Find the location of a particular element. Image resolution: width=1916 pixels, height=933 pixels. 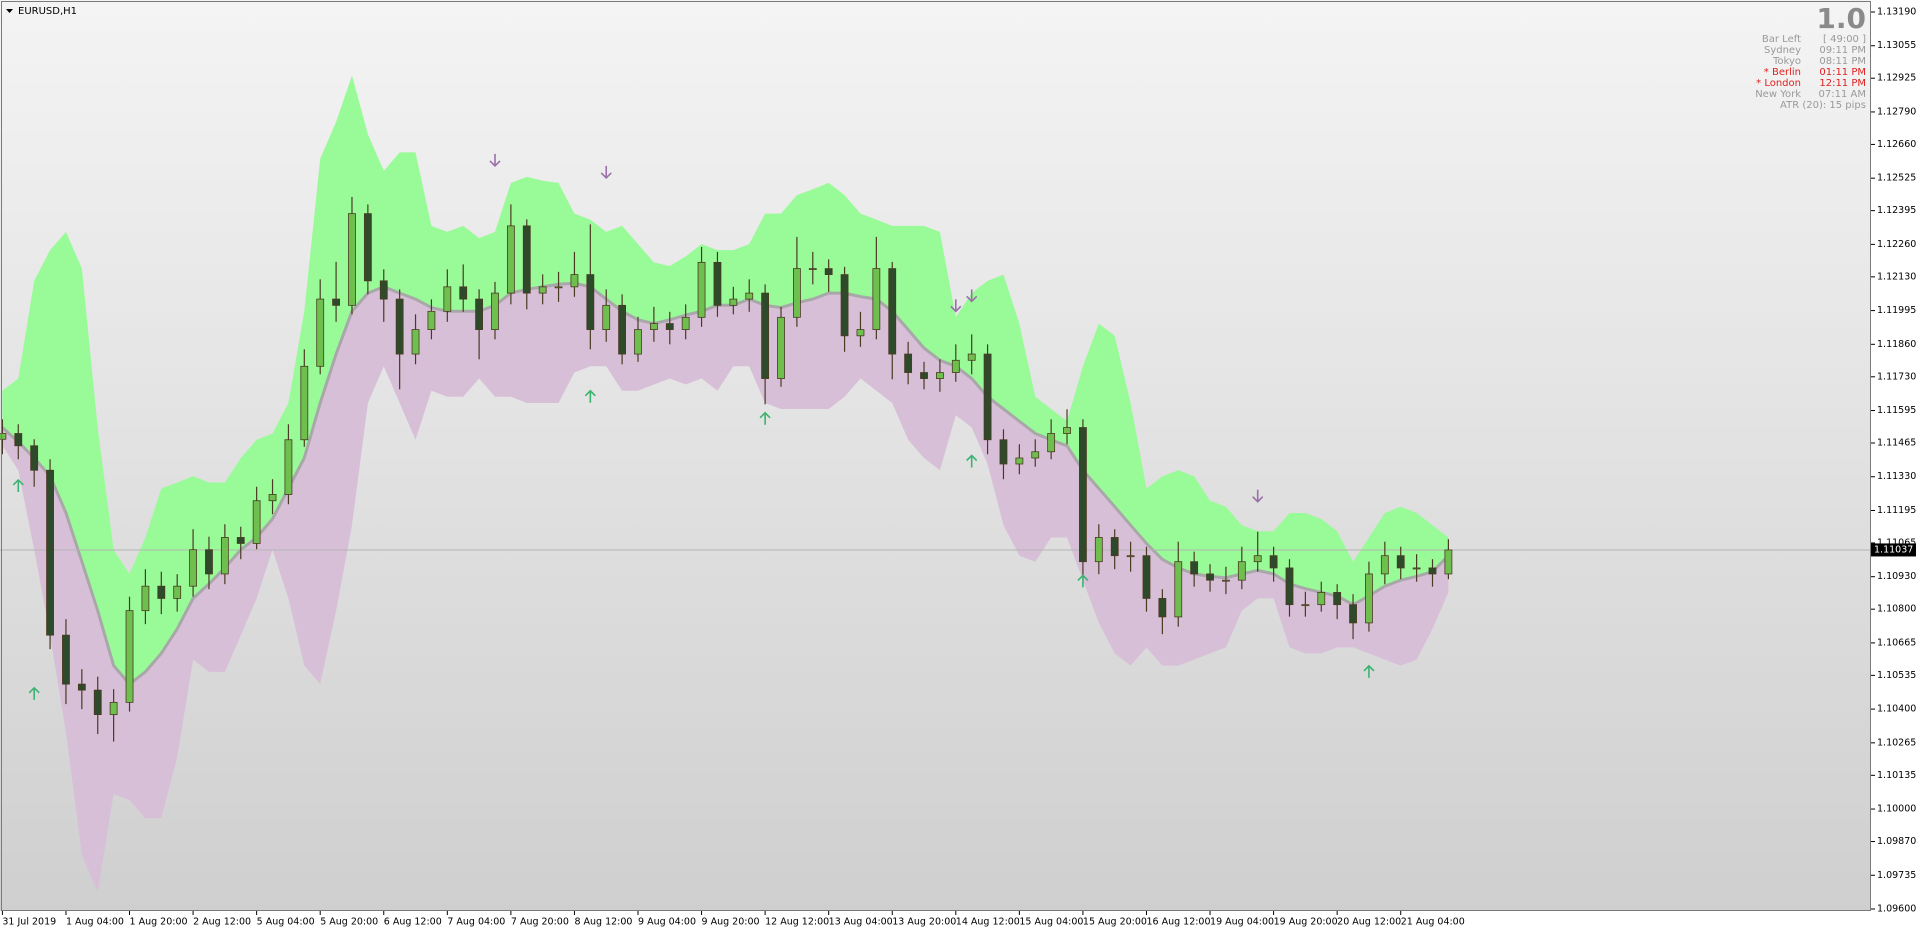

y-tick-label: 1.11195 is located at coordinates (1896, 510).